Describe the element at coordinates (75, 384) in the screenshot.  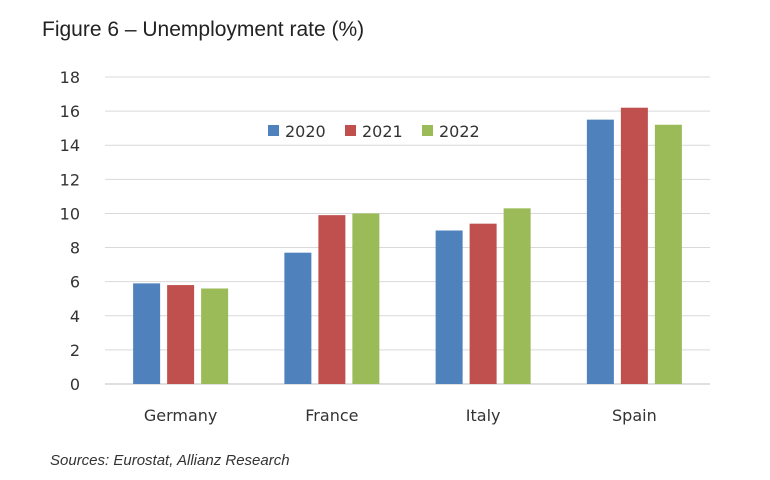
I see `y-tick-label: 0` at that location.